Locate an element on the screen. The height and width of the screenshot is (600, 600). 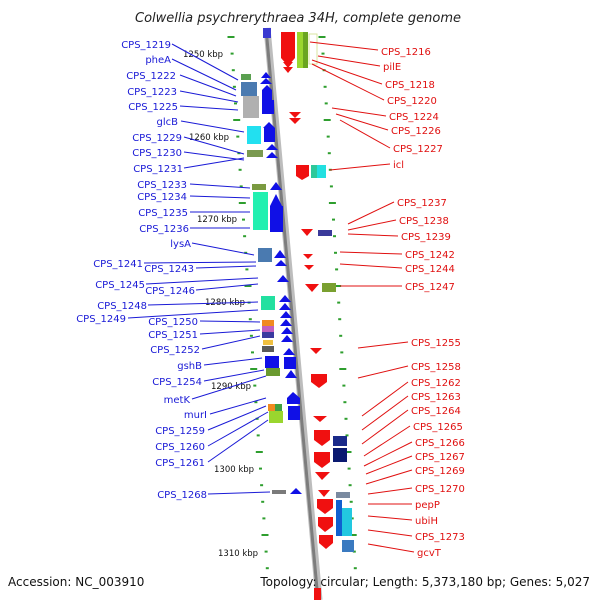
gene-label: CPS_1258 is located at coordinates (436, 367).